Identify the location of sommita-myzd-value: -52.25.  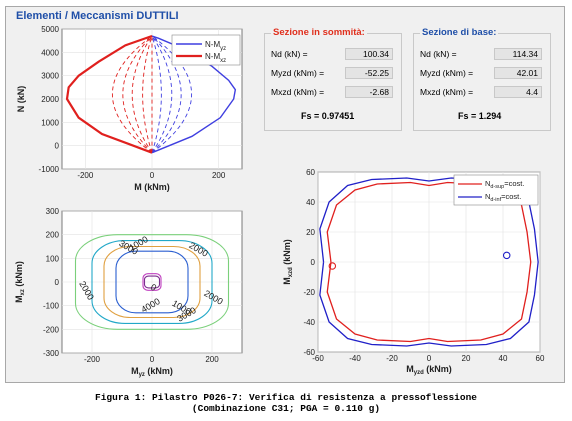
(369, 73).